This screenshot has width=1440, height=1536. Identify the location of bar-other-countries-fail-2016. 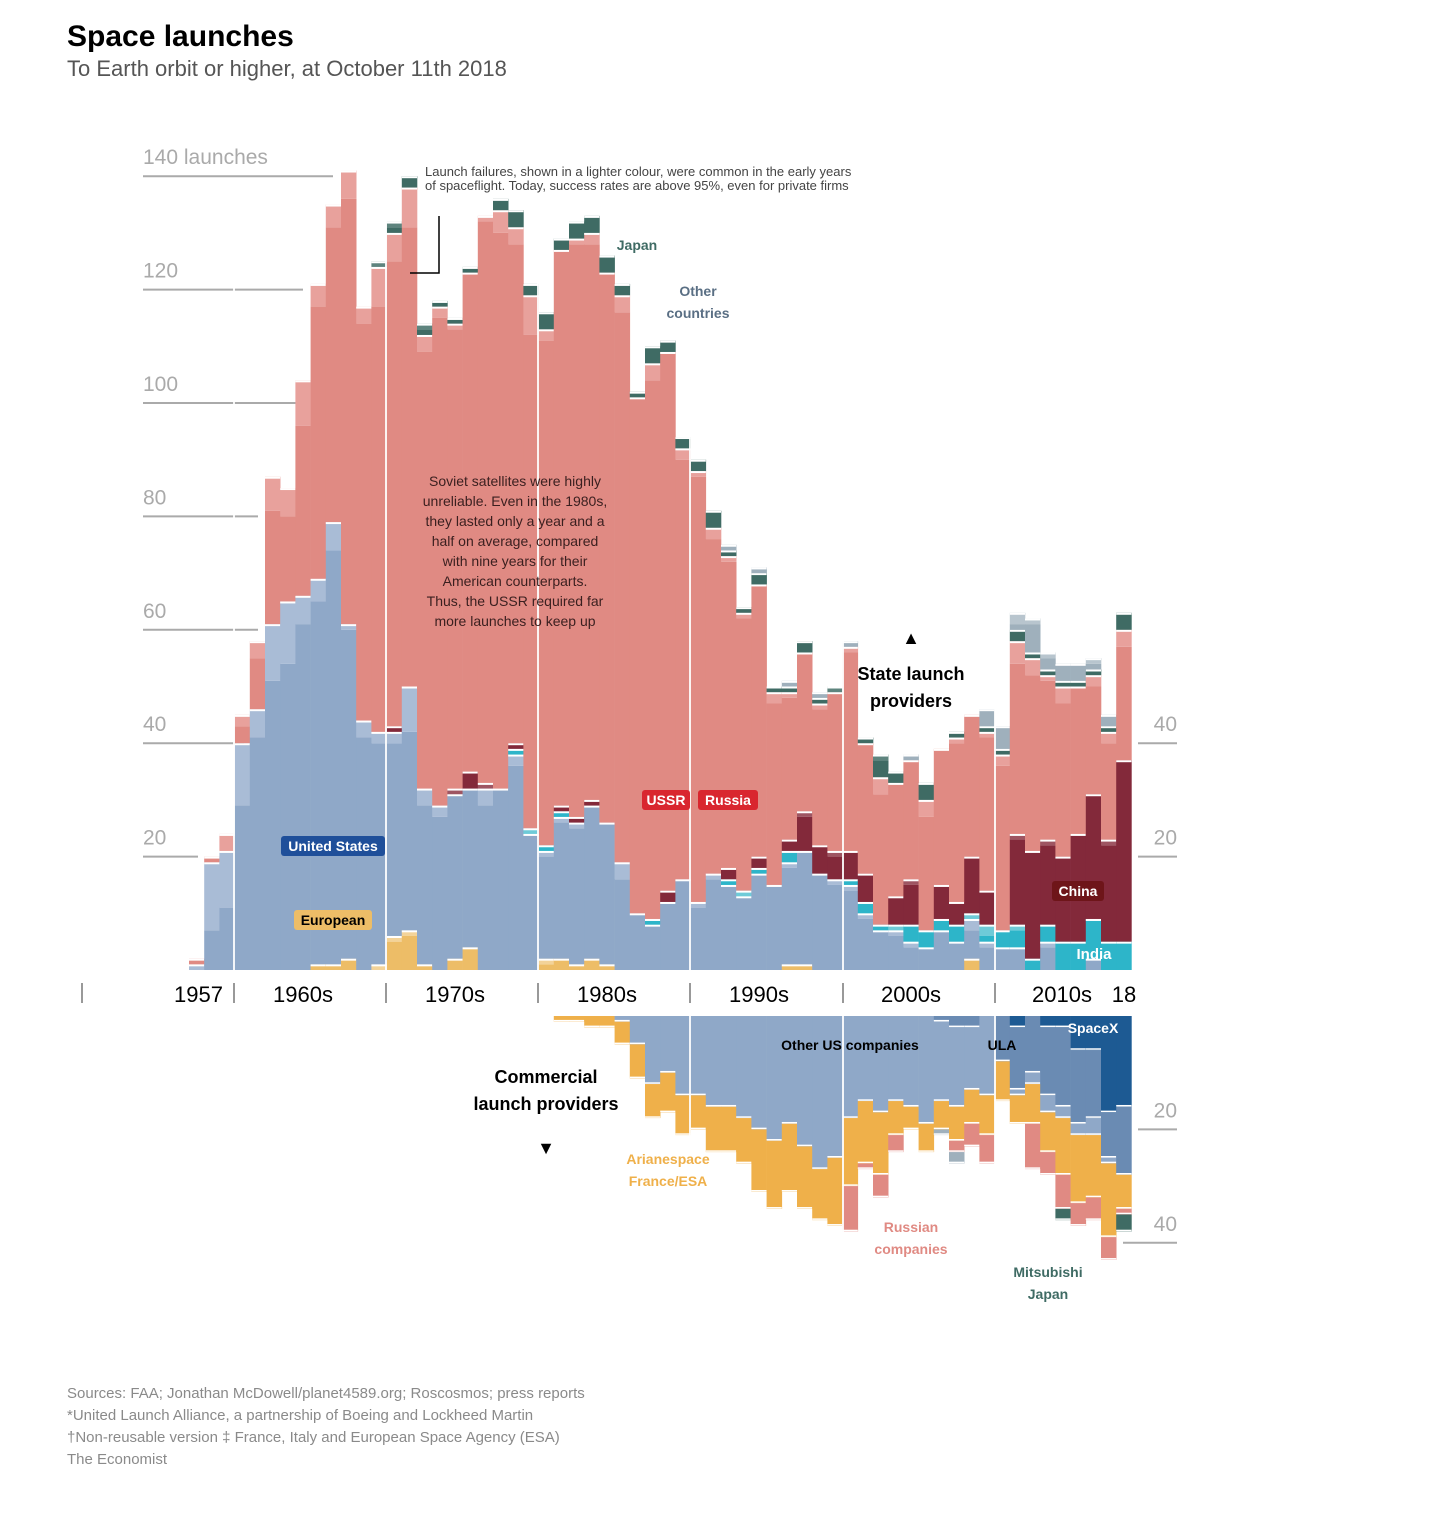
(1093, 661).